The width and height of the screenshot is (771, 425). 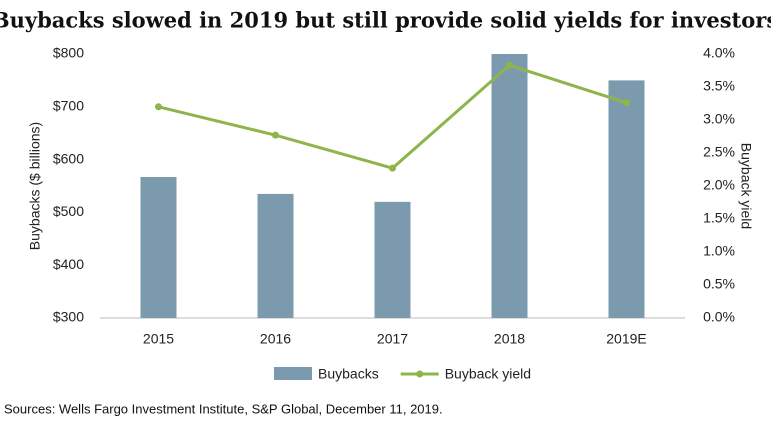 I want to click on y2-tick-label: 2.0%, so click(x=719, y=185).